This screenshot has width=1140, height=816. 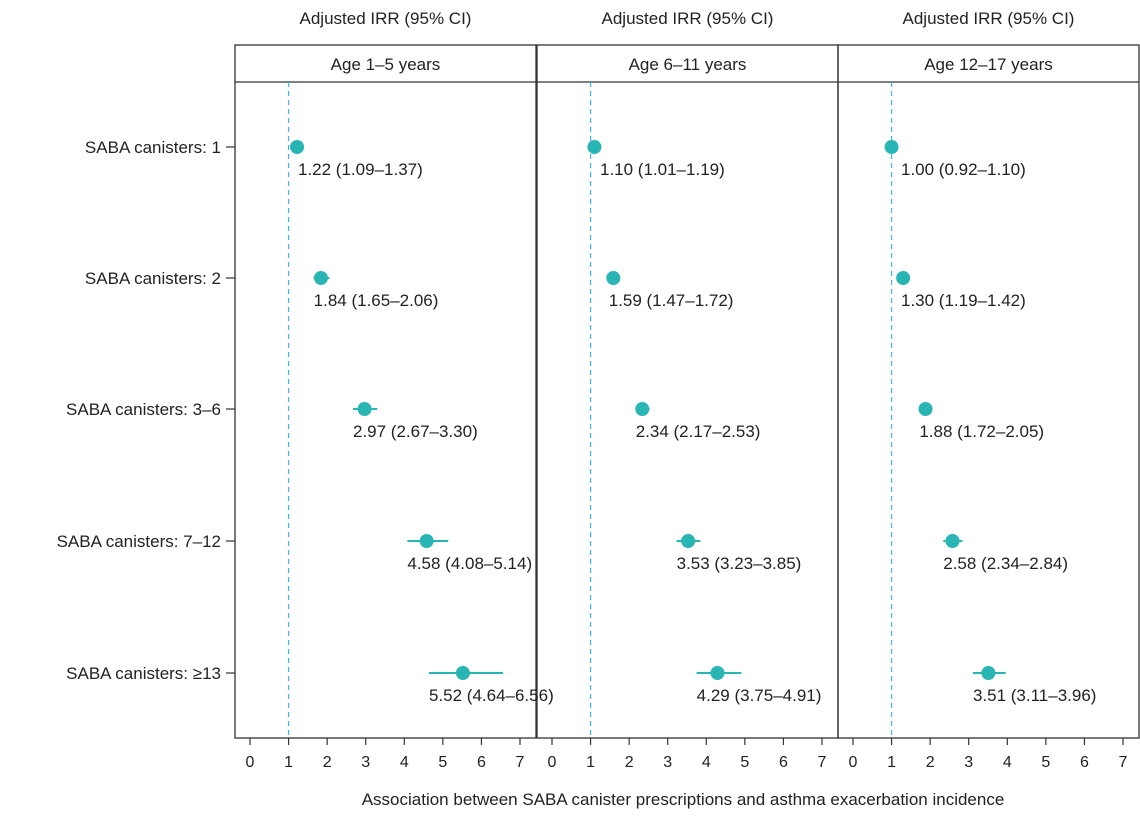 I want to click on irr-label: 5.52 (4.64–6.56), so click(x=491, y=695).